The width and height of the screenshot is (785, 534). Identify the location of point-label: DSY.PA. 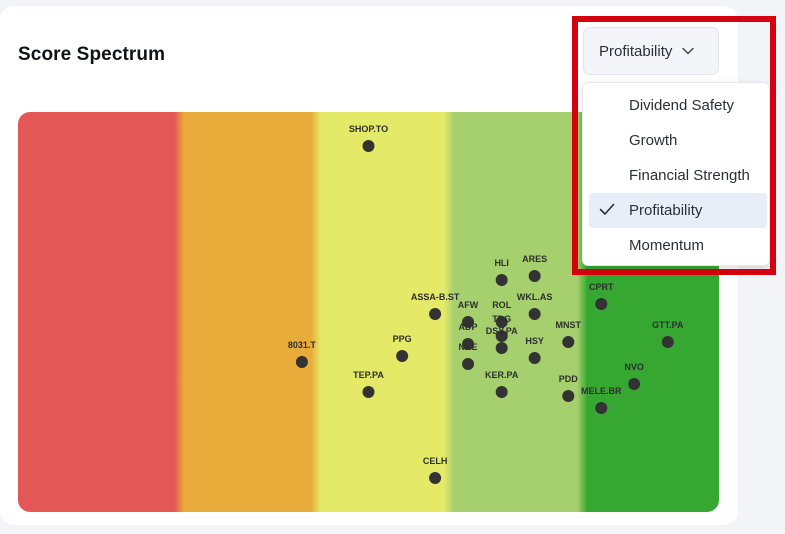
(502, 331).